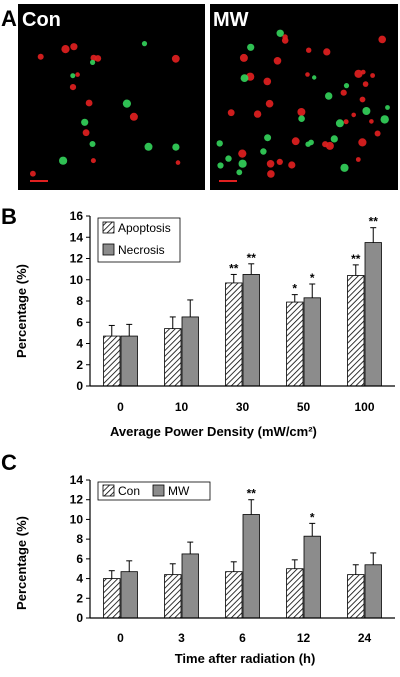 This screenshot has width=400, height=677. I want to click on panel-b-y-tick-label: 4, so click(79, 344).